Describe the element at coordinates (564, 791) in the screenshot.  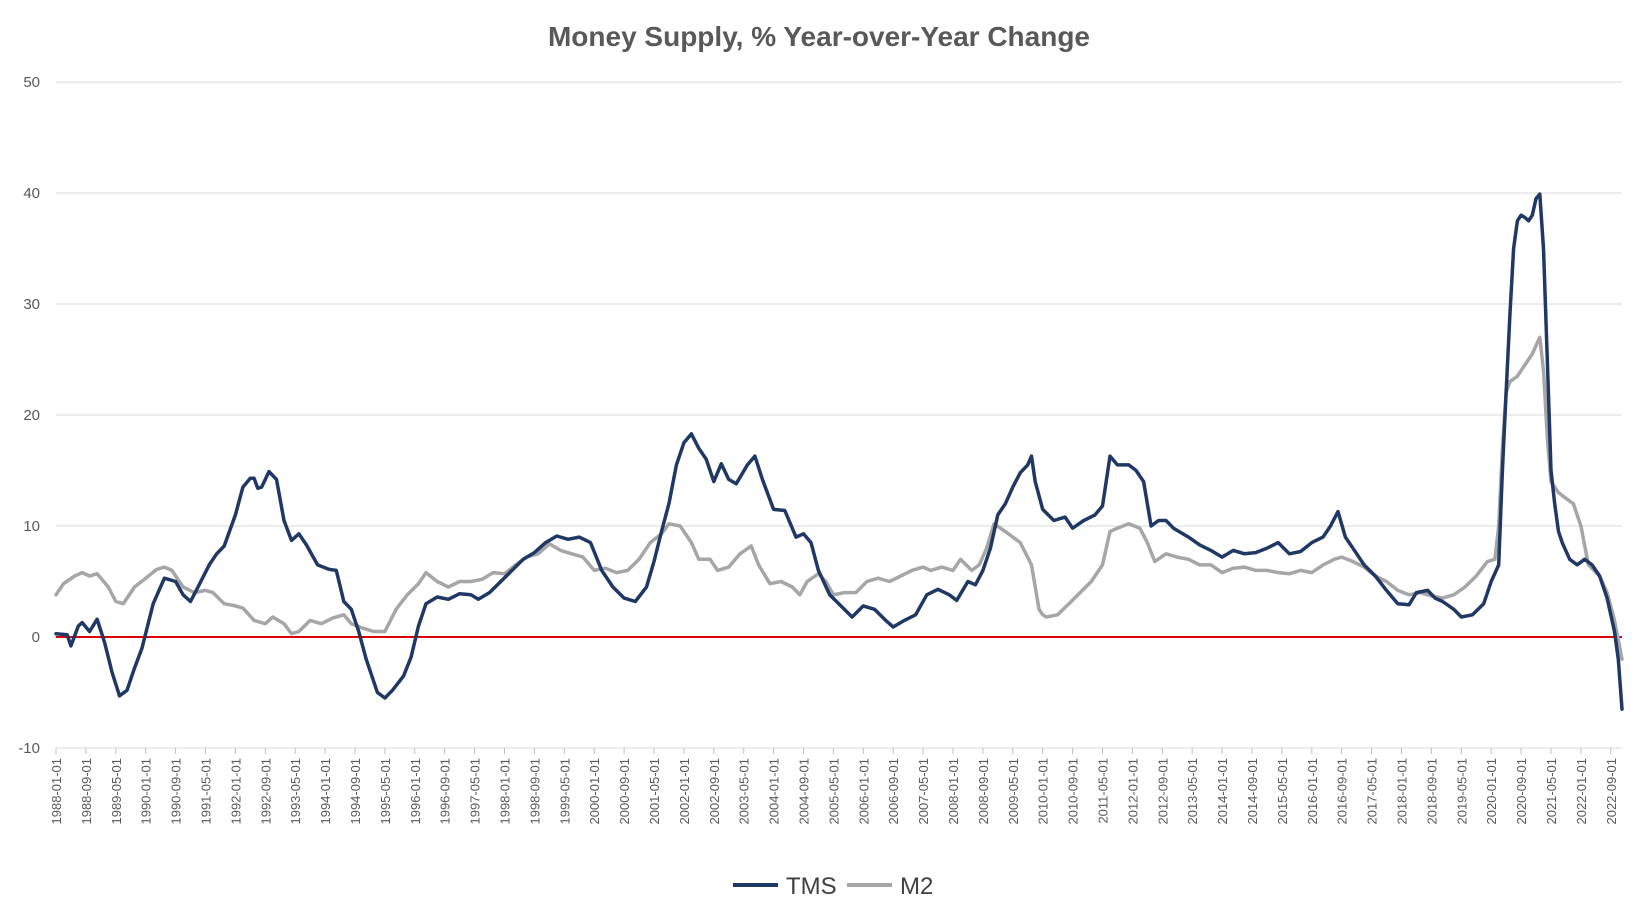
I see `x-tick-label: 1999-05-01` at that location.